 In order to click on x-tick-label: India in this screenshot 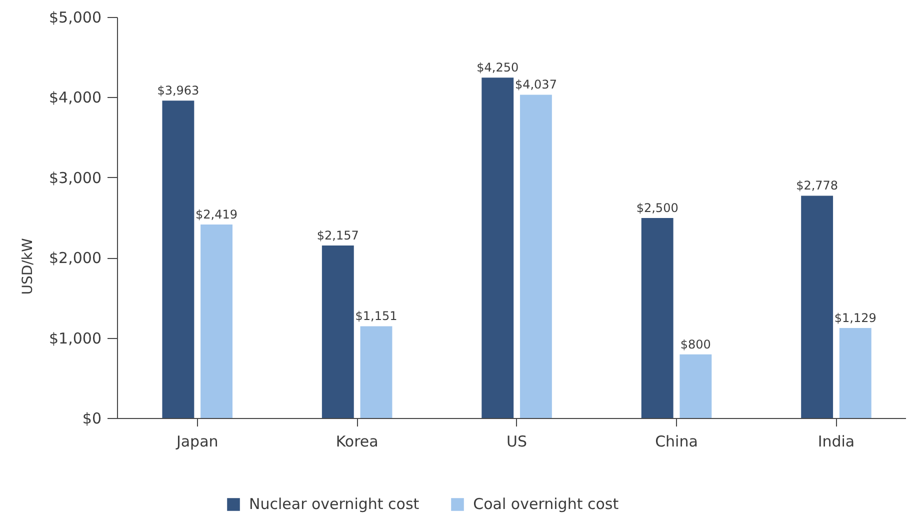, I will do `click(836, 441)`.